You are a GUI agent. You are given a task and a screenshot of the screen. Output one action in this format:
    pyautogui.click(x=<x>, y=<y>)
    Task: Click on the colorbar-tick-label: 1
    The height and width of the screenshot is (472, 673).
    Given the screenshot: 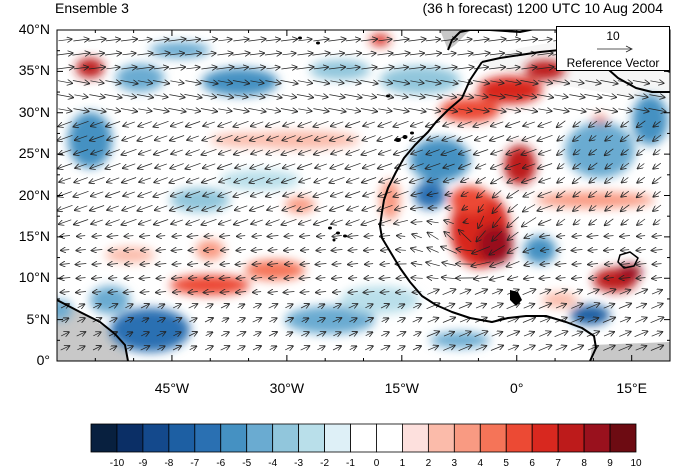 What is the action you would take?
    pyautogui.click(x=403, y=463)
    